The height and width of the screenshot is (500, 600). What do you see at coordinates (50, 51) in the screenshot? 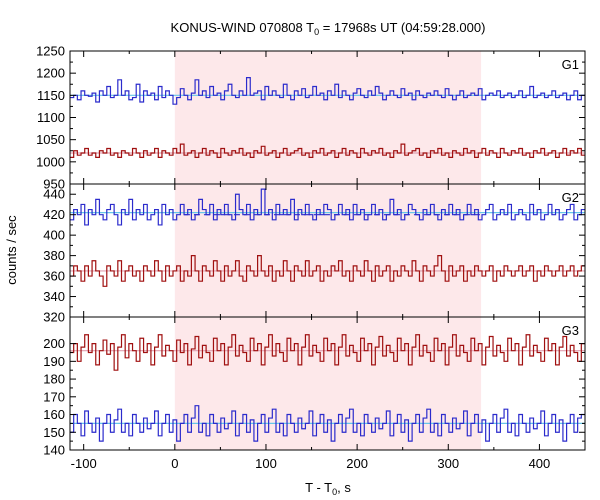
I see `y-tick-label: 1250` at bounding box center [50, 51].